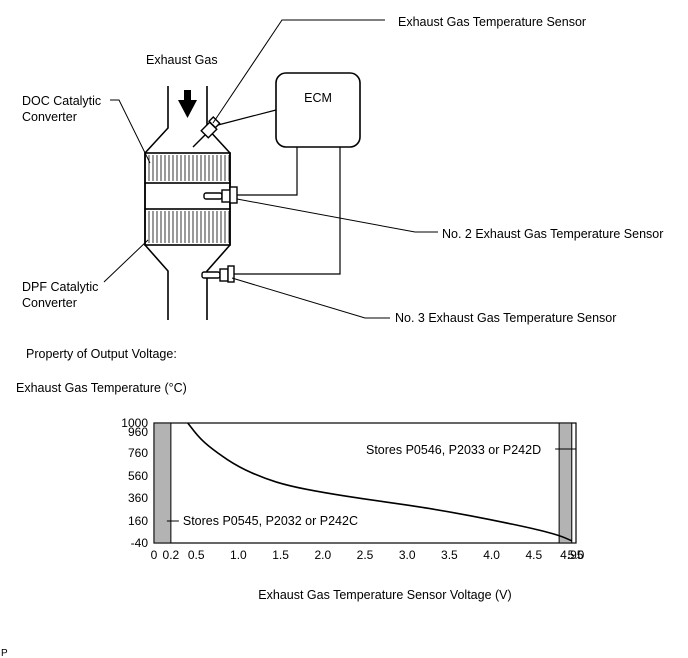  I want to click on y-axis-label: Exhaust Gas Temperature (°C), so click(101, 388).